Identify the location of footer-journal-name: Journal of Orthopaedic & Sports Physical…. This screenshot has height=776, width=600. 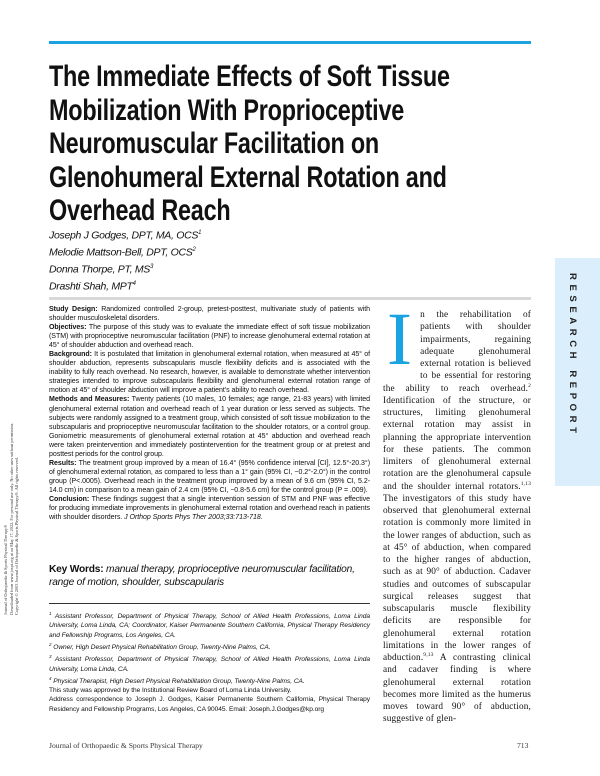
(126, 745).